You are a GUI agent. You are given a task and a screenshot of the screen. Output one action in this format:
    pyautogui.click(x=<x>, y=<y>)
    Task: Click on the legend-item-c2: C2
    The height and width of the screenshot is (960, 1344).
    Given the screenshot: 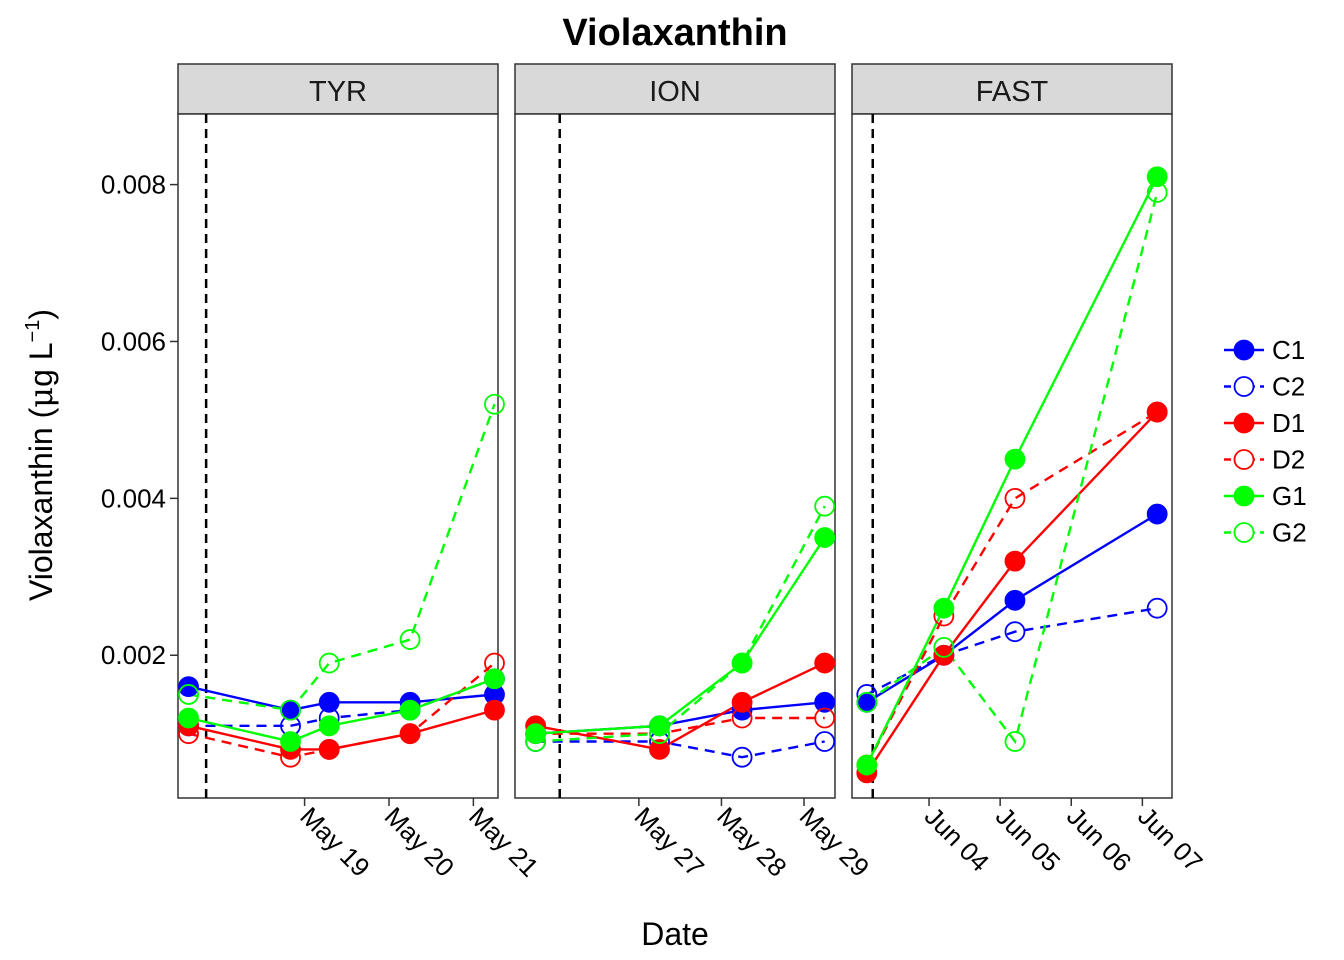 What is the action you would take?
    pyautogui.click(x=1264, y=387)
    